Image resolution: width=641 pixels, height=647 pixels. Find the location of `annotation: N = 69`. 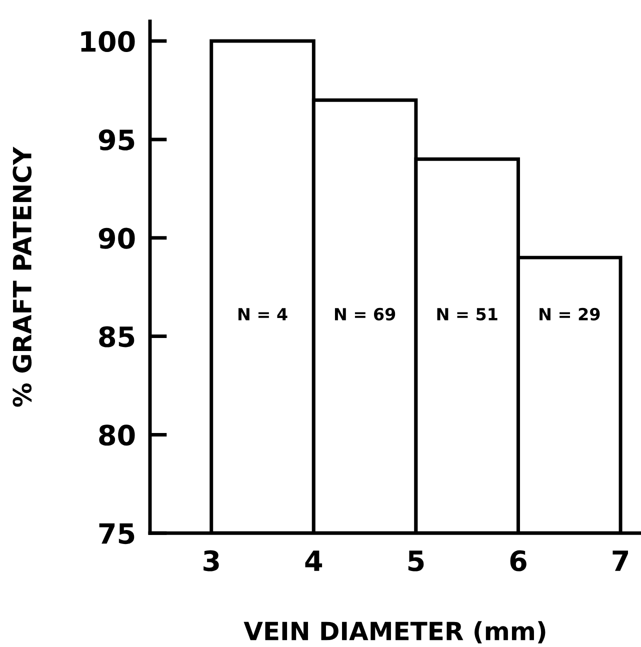

annotation: N = 69 is located at coordinates (365, 314).